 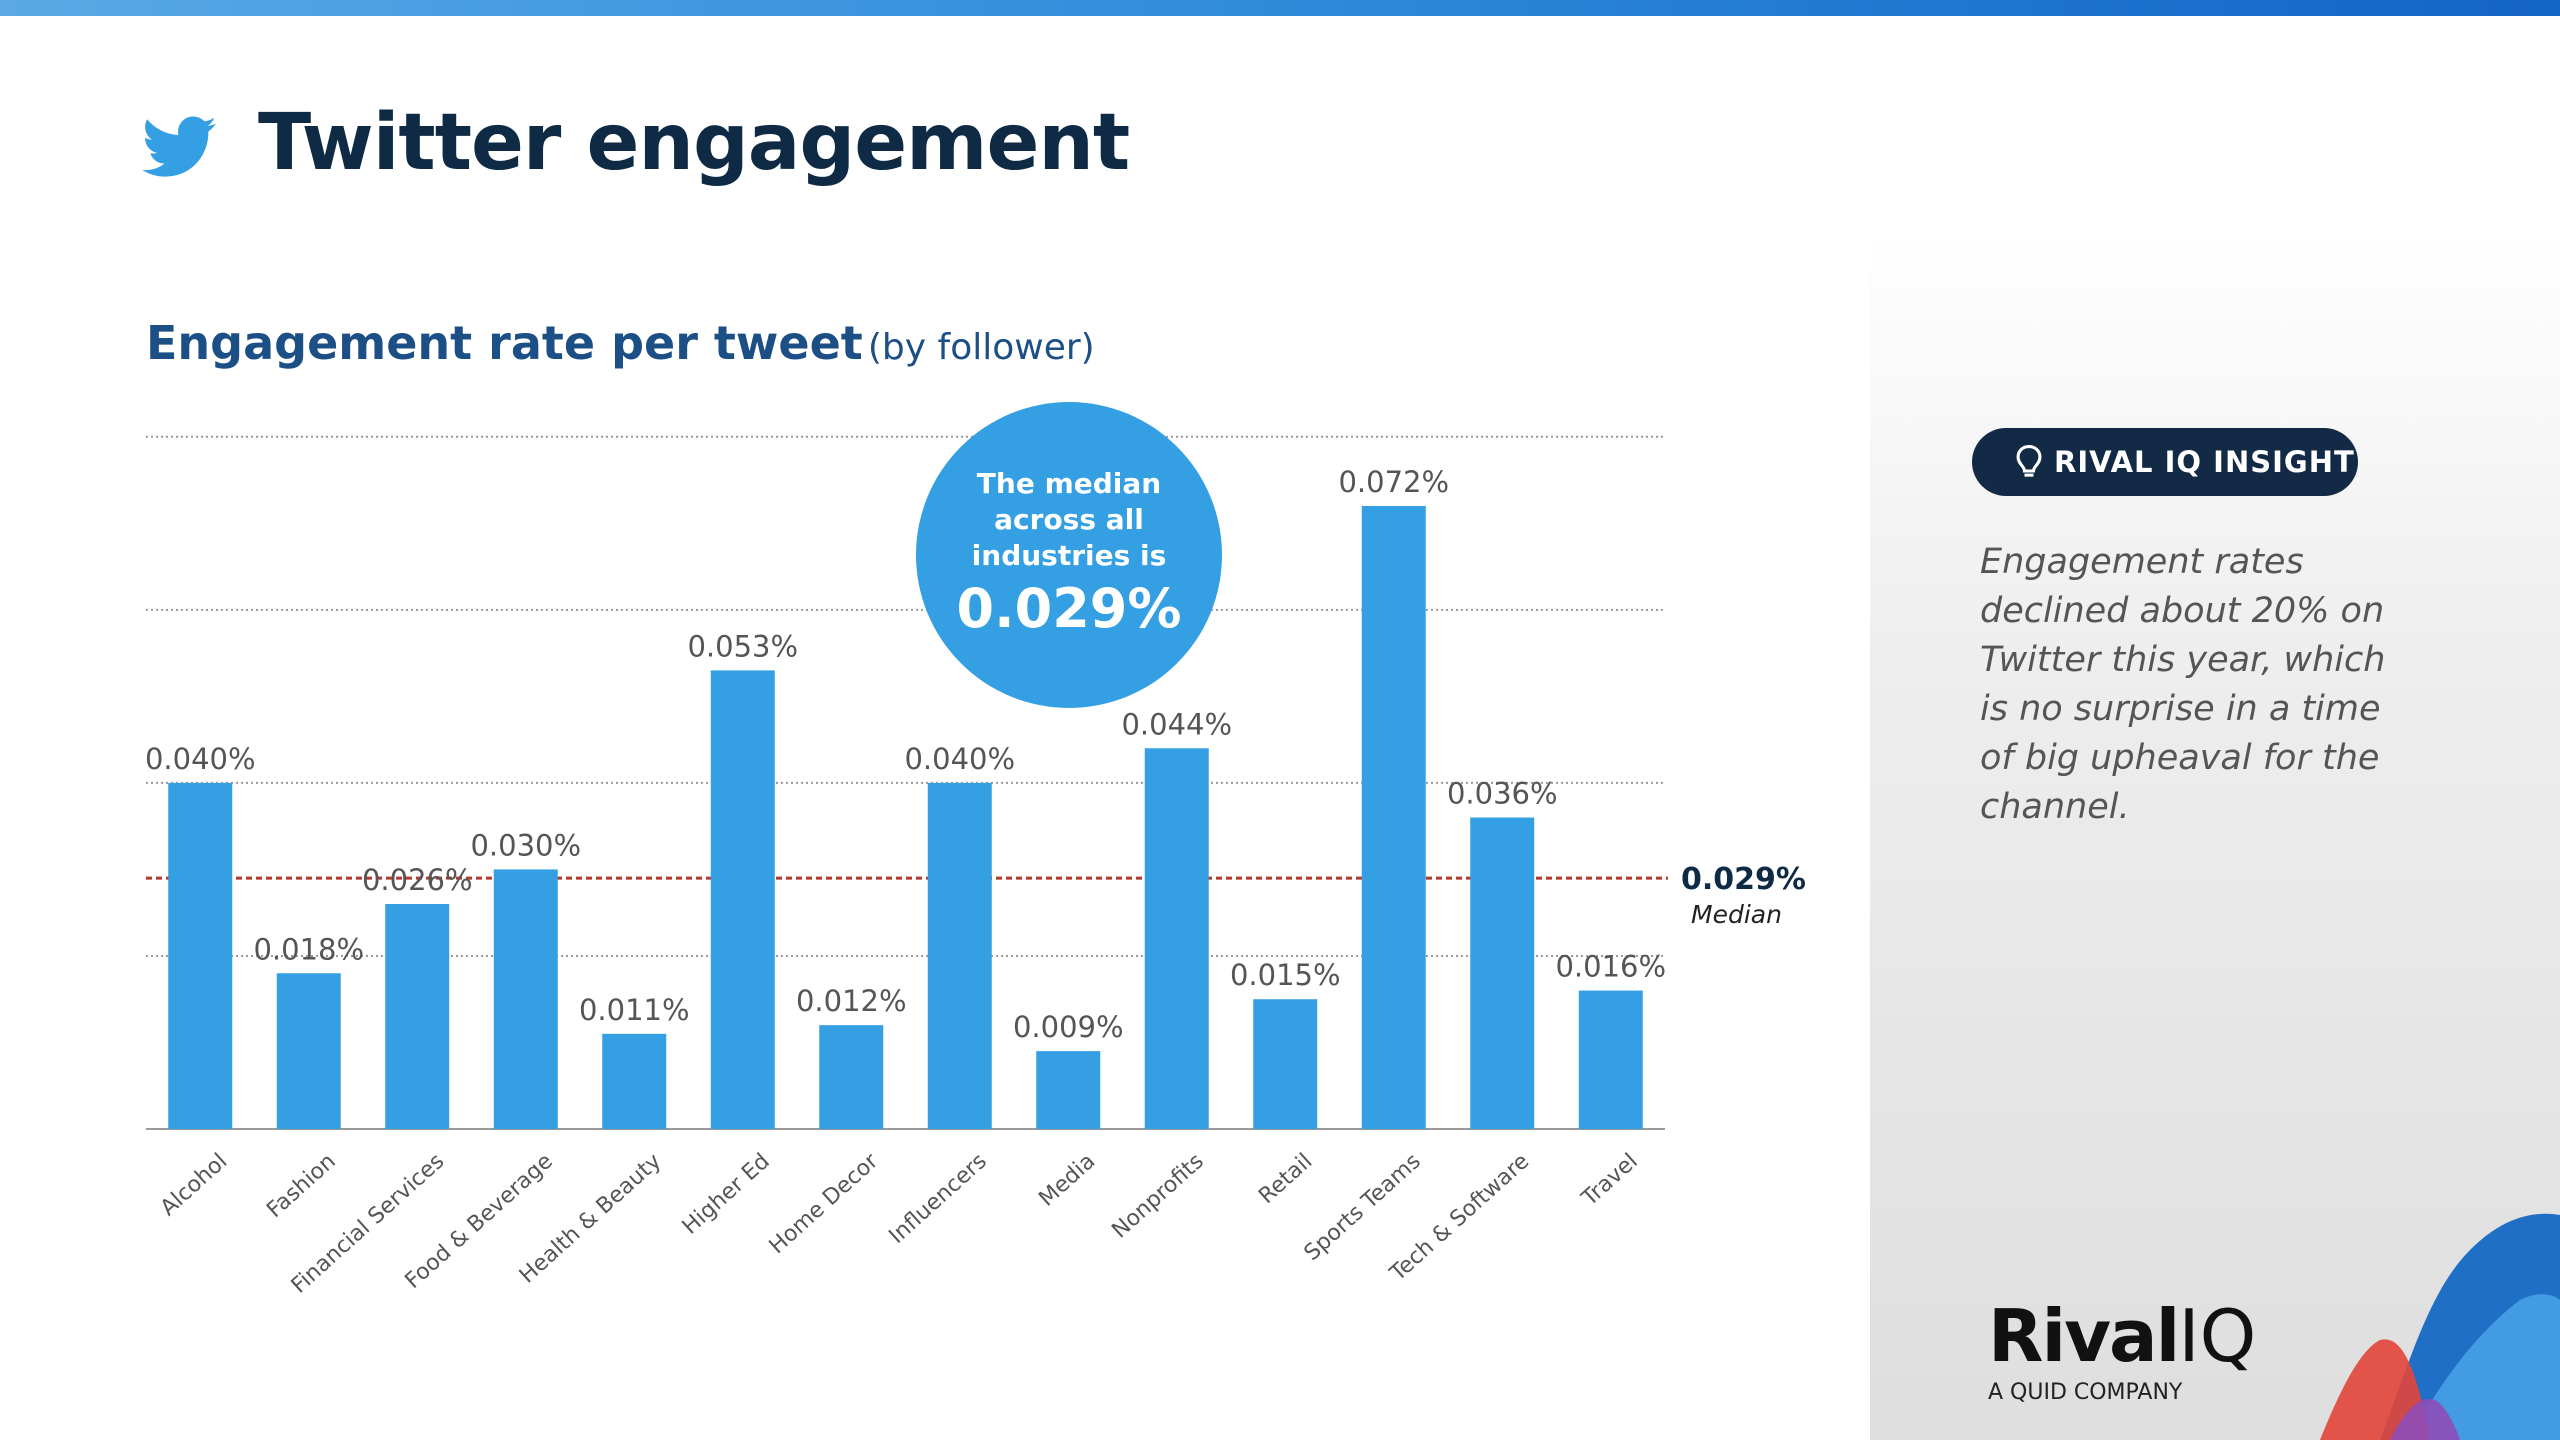 I want to click on bar-value-label: 0.016%, so click(x=1610, y=967).